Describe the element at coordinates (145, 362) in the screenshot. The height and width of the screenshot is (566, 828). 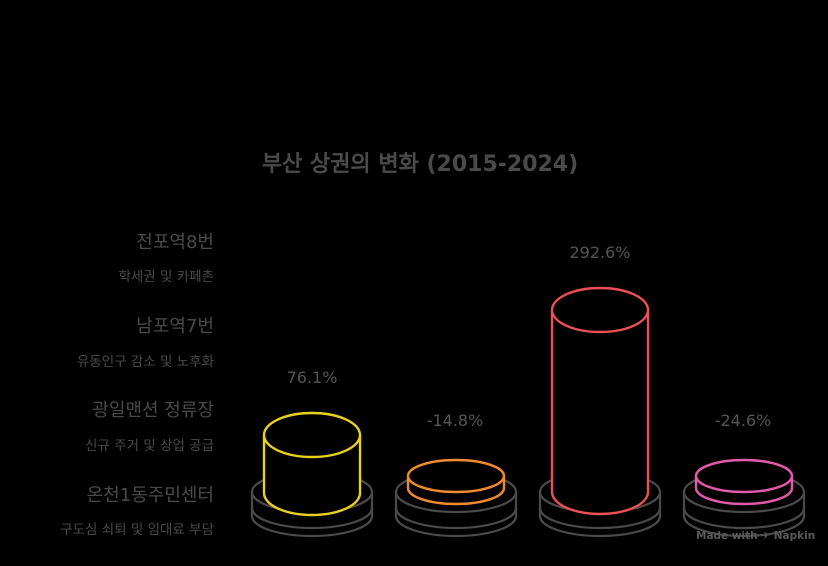
I see `row-desc-nampo: 유동인구 감소 및 노후화` at that location.